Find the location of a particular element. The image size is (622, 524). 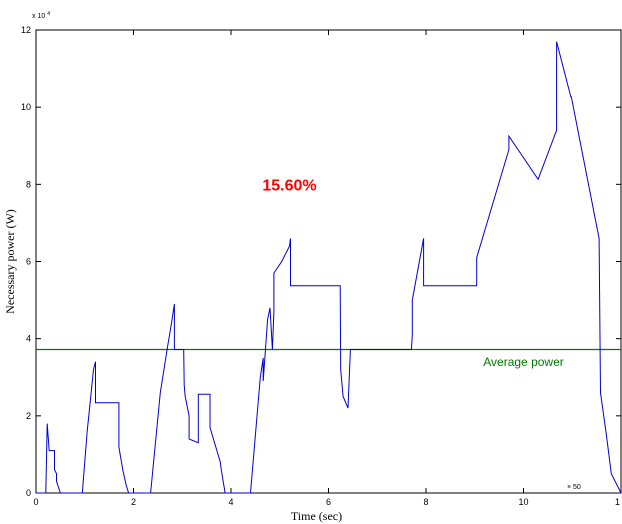

y-tick-label: 0 is located at coordinates (28, 493).